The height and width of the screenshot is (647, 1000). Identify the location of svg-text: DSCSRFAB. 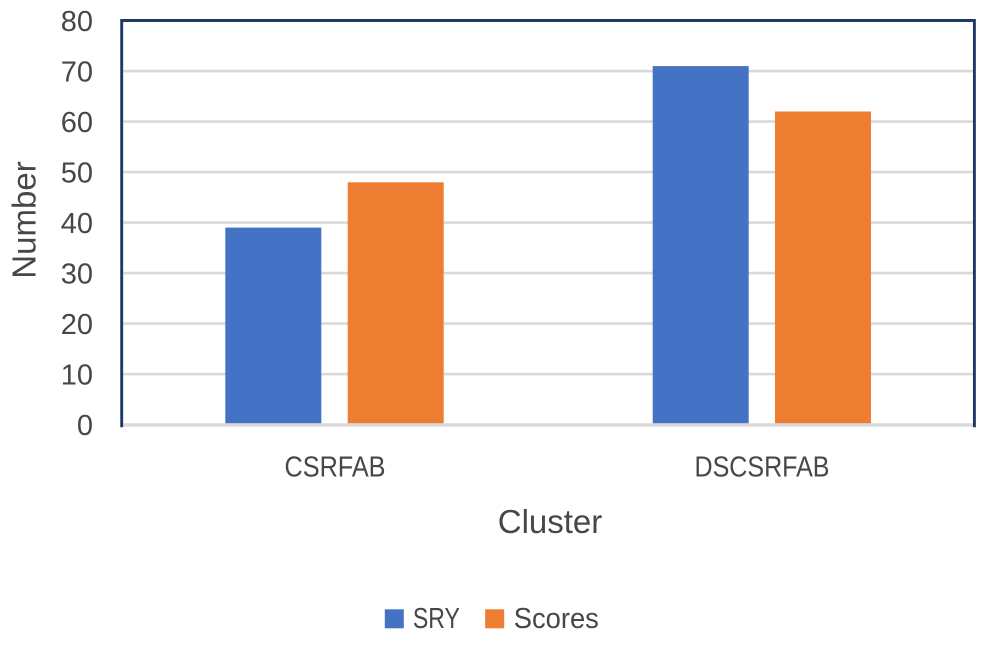
(762, 468).